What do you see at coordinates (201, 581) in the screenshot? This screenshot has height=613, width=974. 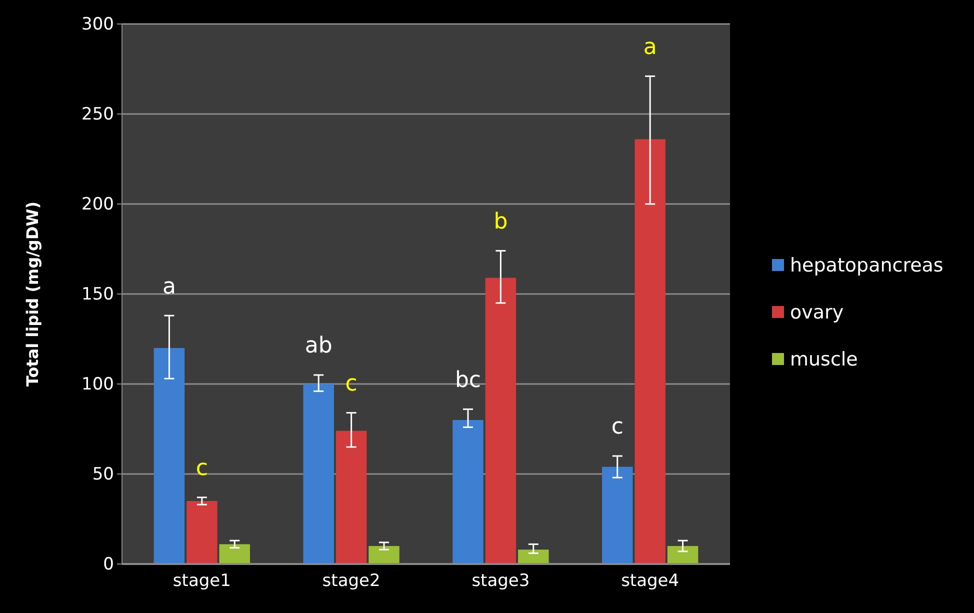 I see `x-tick-label: stage1` at bounding box center [201, 581].